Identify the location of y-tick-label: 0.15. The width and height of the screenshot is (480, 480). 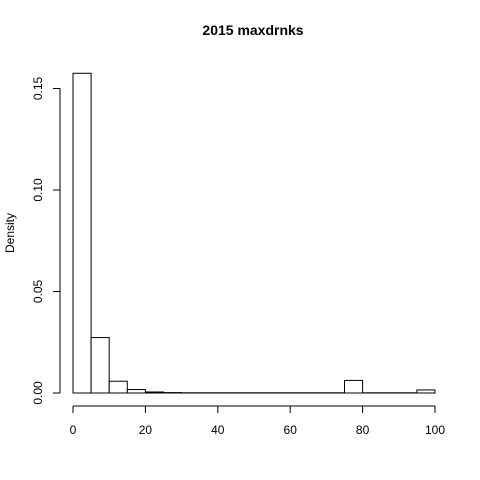
(38, 88).